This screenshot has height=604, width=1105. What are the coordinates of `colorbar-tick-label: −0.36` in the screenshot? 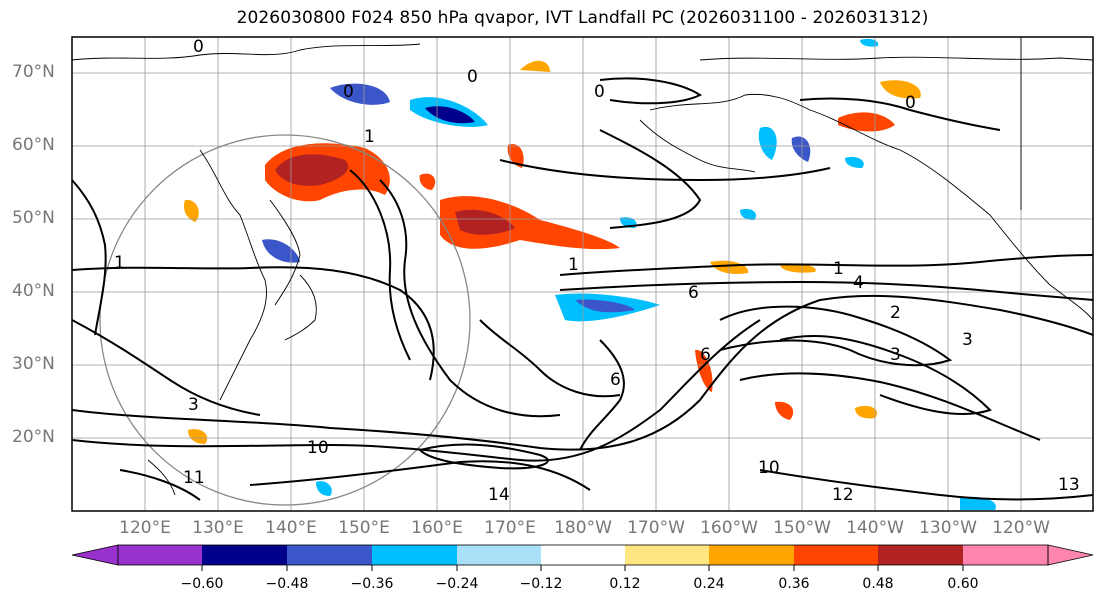 It's located at (372, 584).